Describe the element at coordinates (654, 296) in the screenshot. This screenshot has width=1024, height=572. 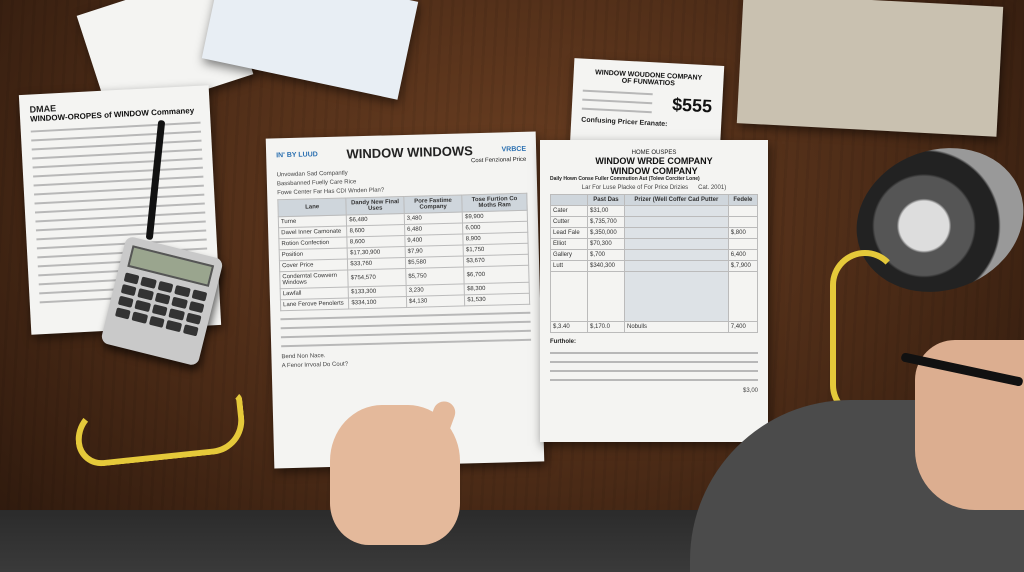
I see `table-row` at that location.